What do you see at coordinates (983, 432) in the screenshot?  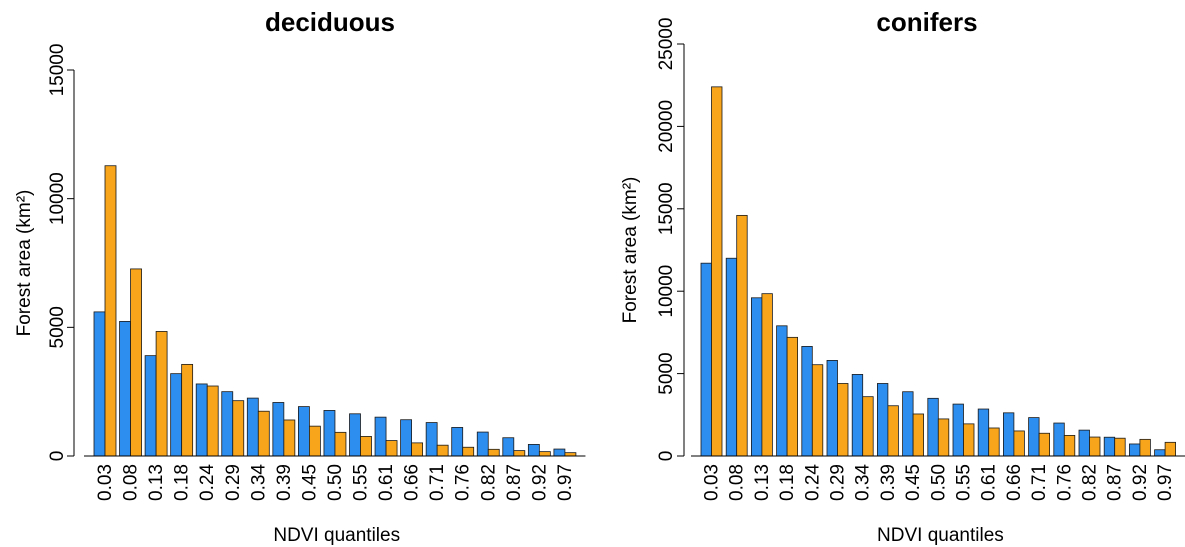 I see `bar-blue-0.61` at bounding box center [983, 432].